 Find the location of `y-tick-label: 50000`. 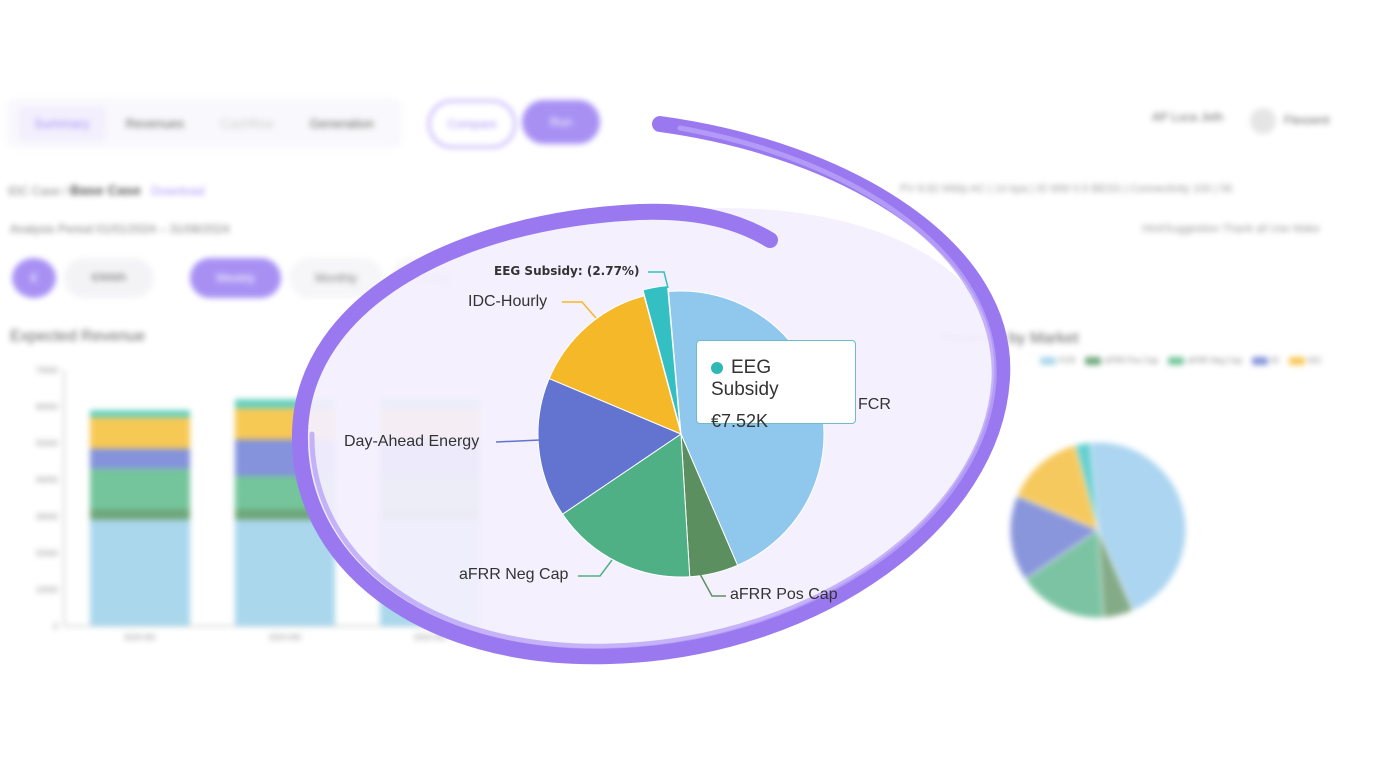

y-tick-label: 50000 is located at coordinates (47, 443).